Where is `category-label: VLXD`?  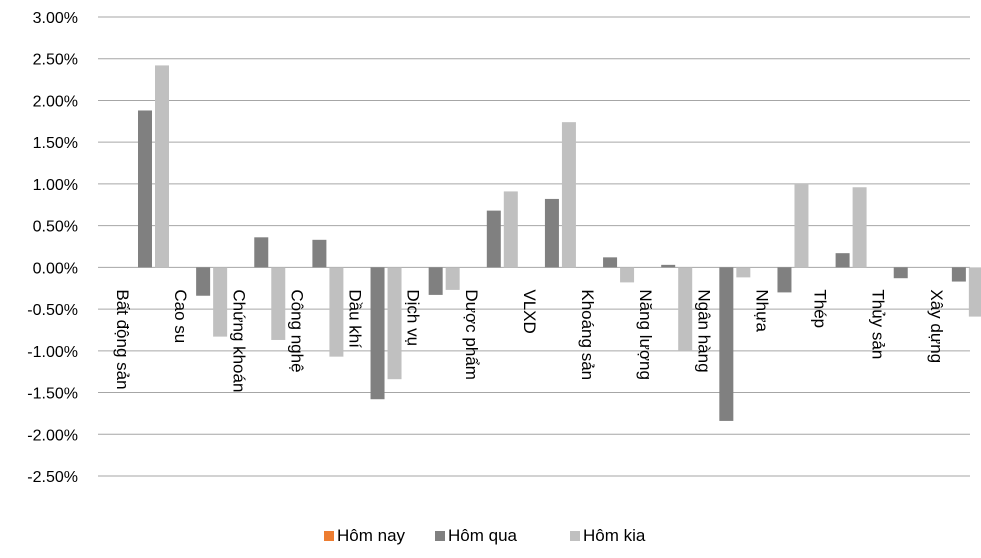
category-label: VLXD is located at coordinates (529, 311).